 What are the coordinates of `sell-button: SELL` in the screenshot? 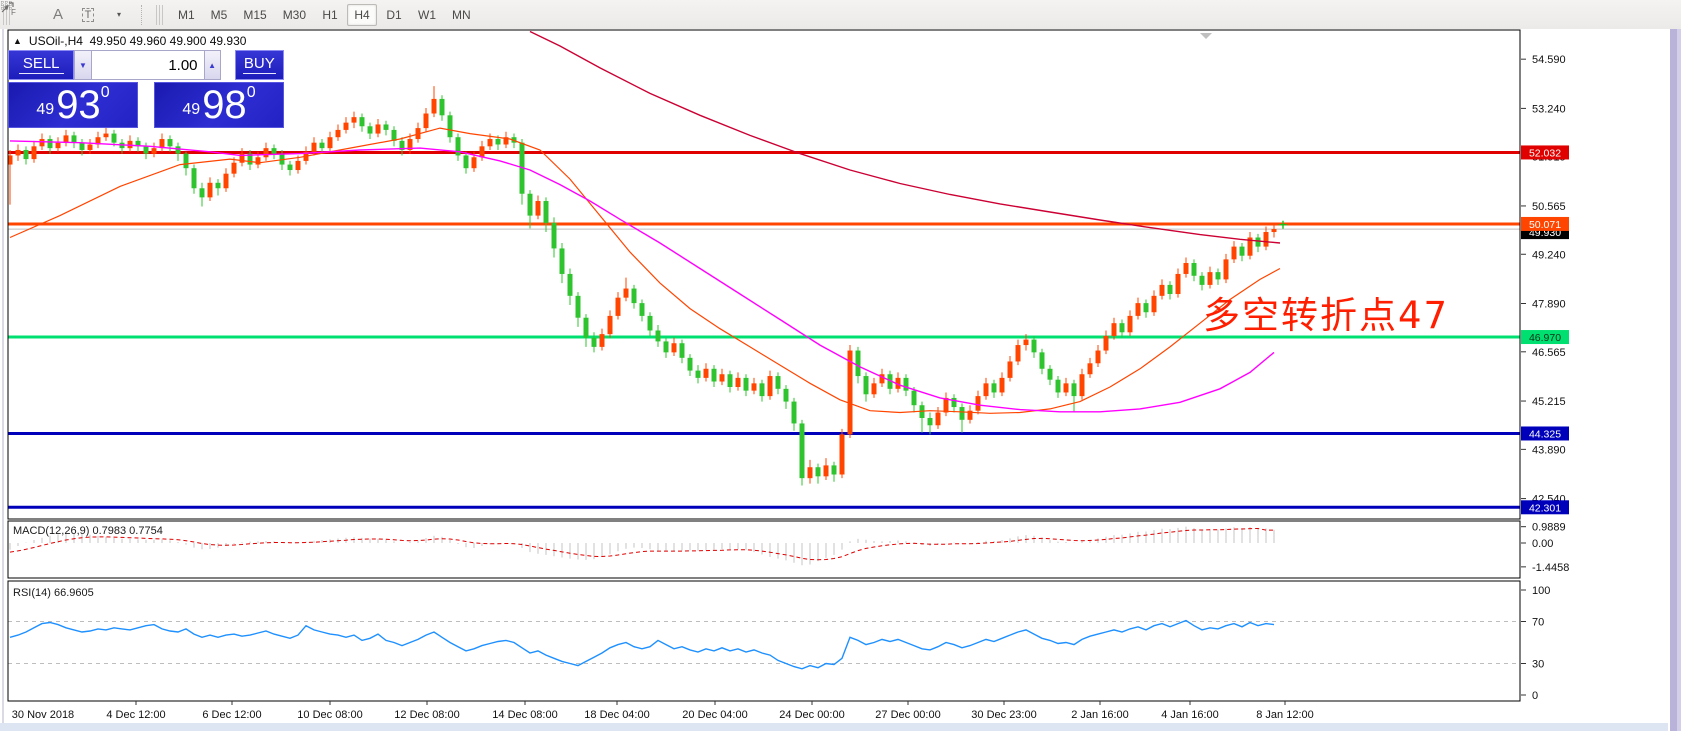 It's located at (41, 65).